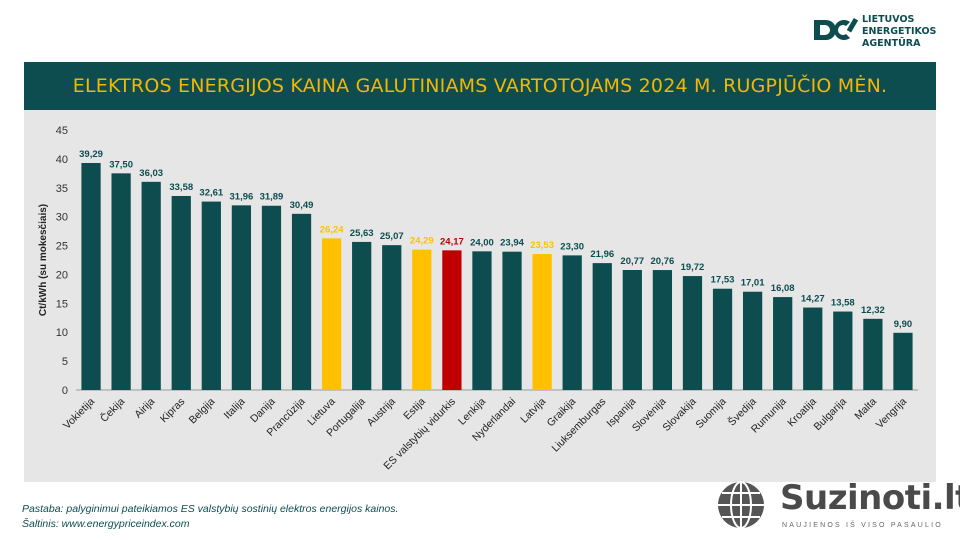  What do you see at coordinates (836, 28) in the screenshot?
I see `agency-logo-icon` at bounding box center [836, 28].